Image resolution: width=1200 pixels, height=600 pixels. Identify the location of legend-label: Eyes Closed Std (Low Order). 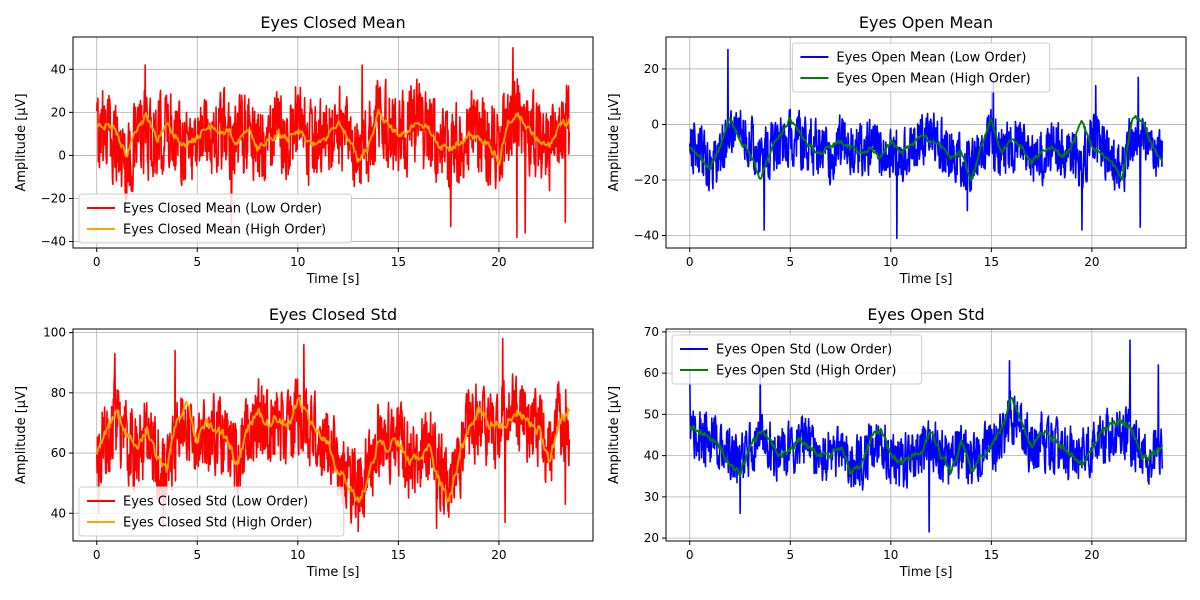
(215, 502).